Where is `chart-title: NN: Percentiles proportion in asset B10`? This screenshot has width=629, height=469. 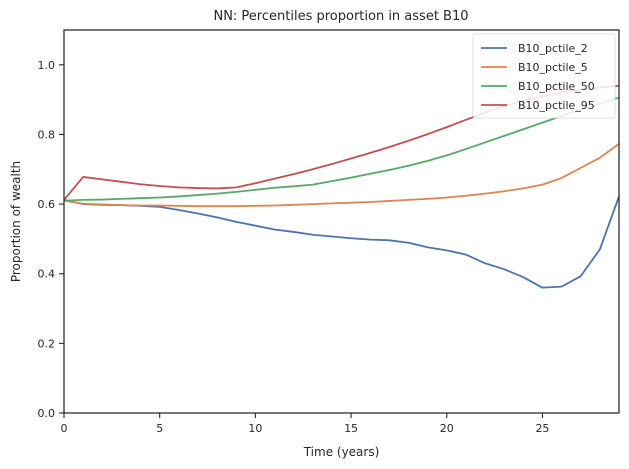
chart-title: NN: Percentiles proportion in asset B10 is located at coordinates (340, 16).